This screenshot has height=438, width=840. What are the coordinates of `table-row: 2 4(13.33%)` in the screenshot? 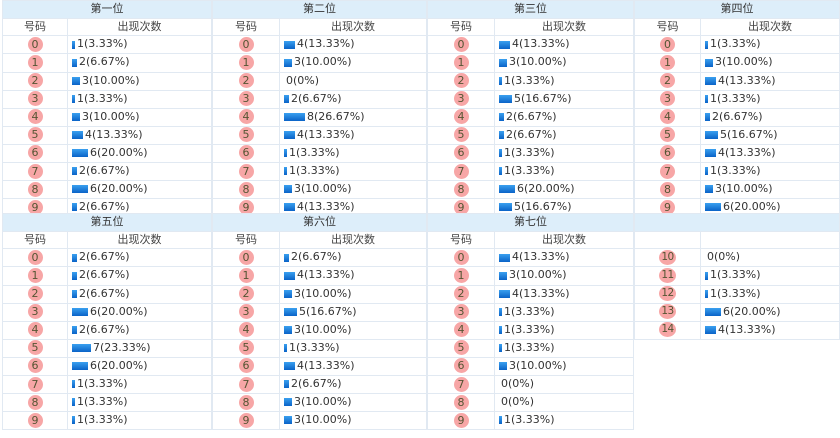 It's located at (737, 81).